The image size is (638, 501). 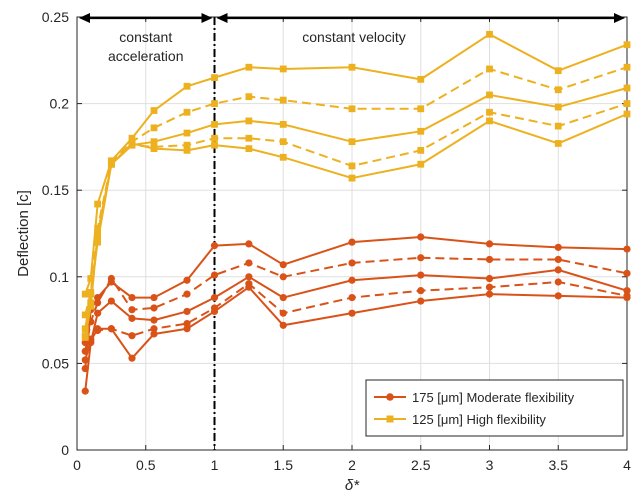 What do you see at coordinates (352, 485) in the screenshot?
I see `x-axis-label: δ*` at bounding box center [352, 485].